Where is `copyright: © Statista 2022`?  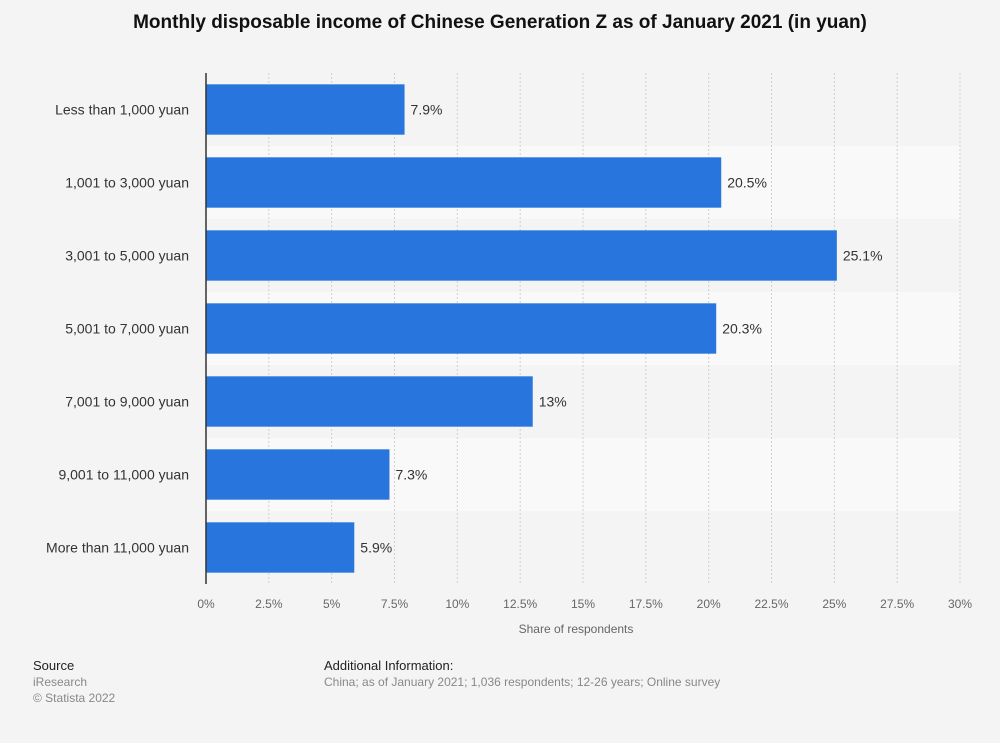
copyright: © Statista 2022 is located at coordinates (74, 698).